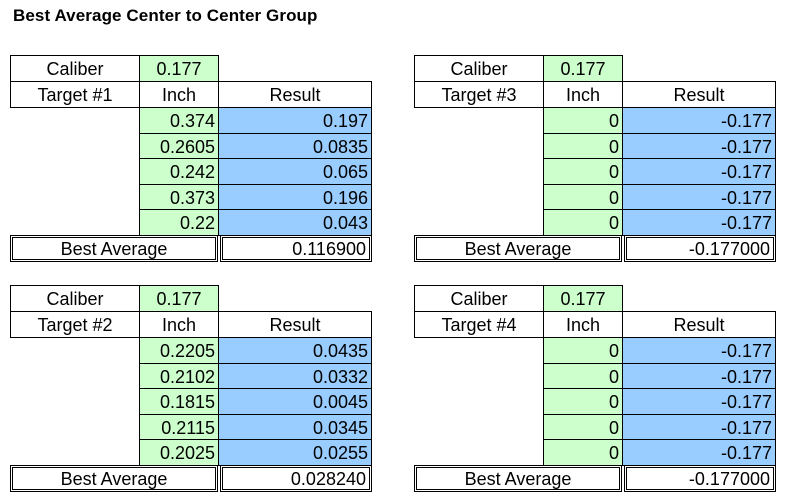 This screenshot has height=500, width=792. I want to click on result-cell: 0.0435, so click(295, 350).